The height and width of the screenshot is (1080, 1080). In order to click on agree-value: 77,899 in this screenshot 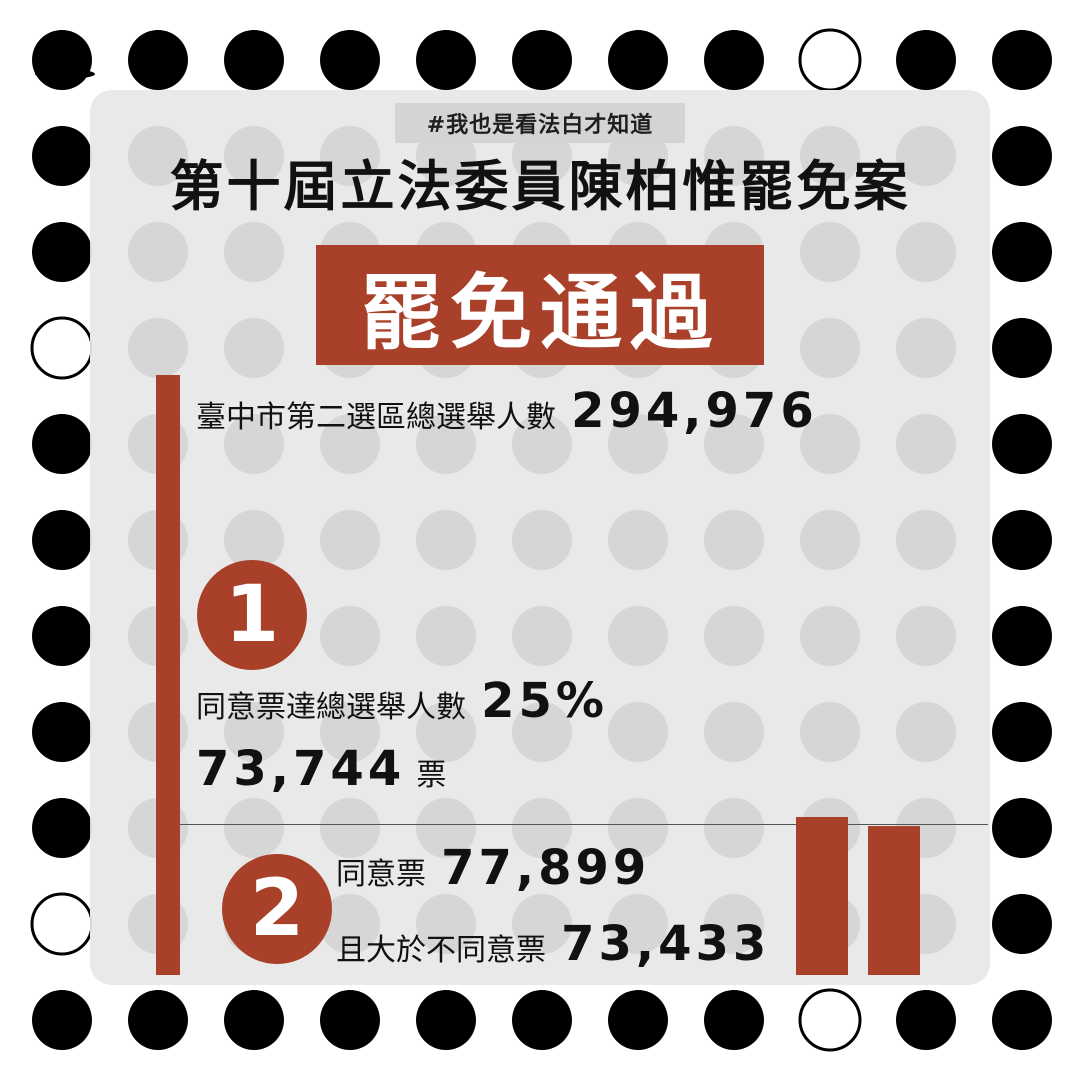, I will do `click(546, 868)`.